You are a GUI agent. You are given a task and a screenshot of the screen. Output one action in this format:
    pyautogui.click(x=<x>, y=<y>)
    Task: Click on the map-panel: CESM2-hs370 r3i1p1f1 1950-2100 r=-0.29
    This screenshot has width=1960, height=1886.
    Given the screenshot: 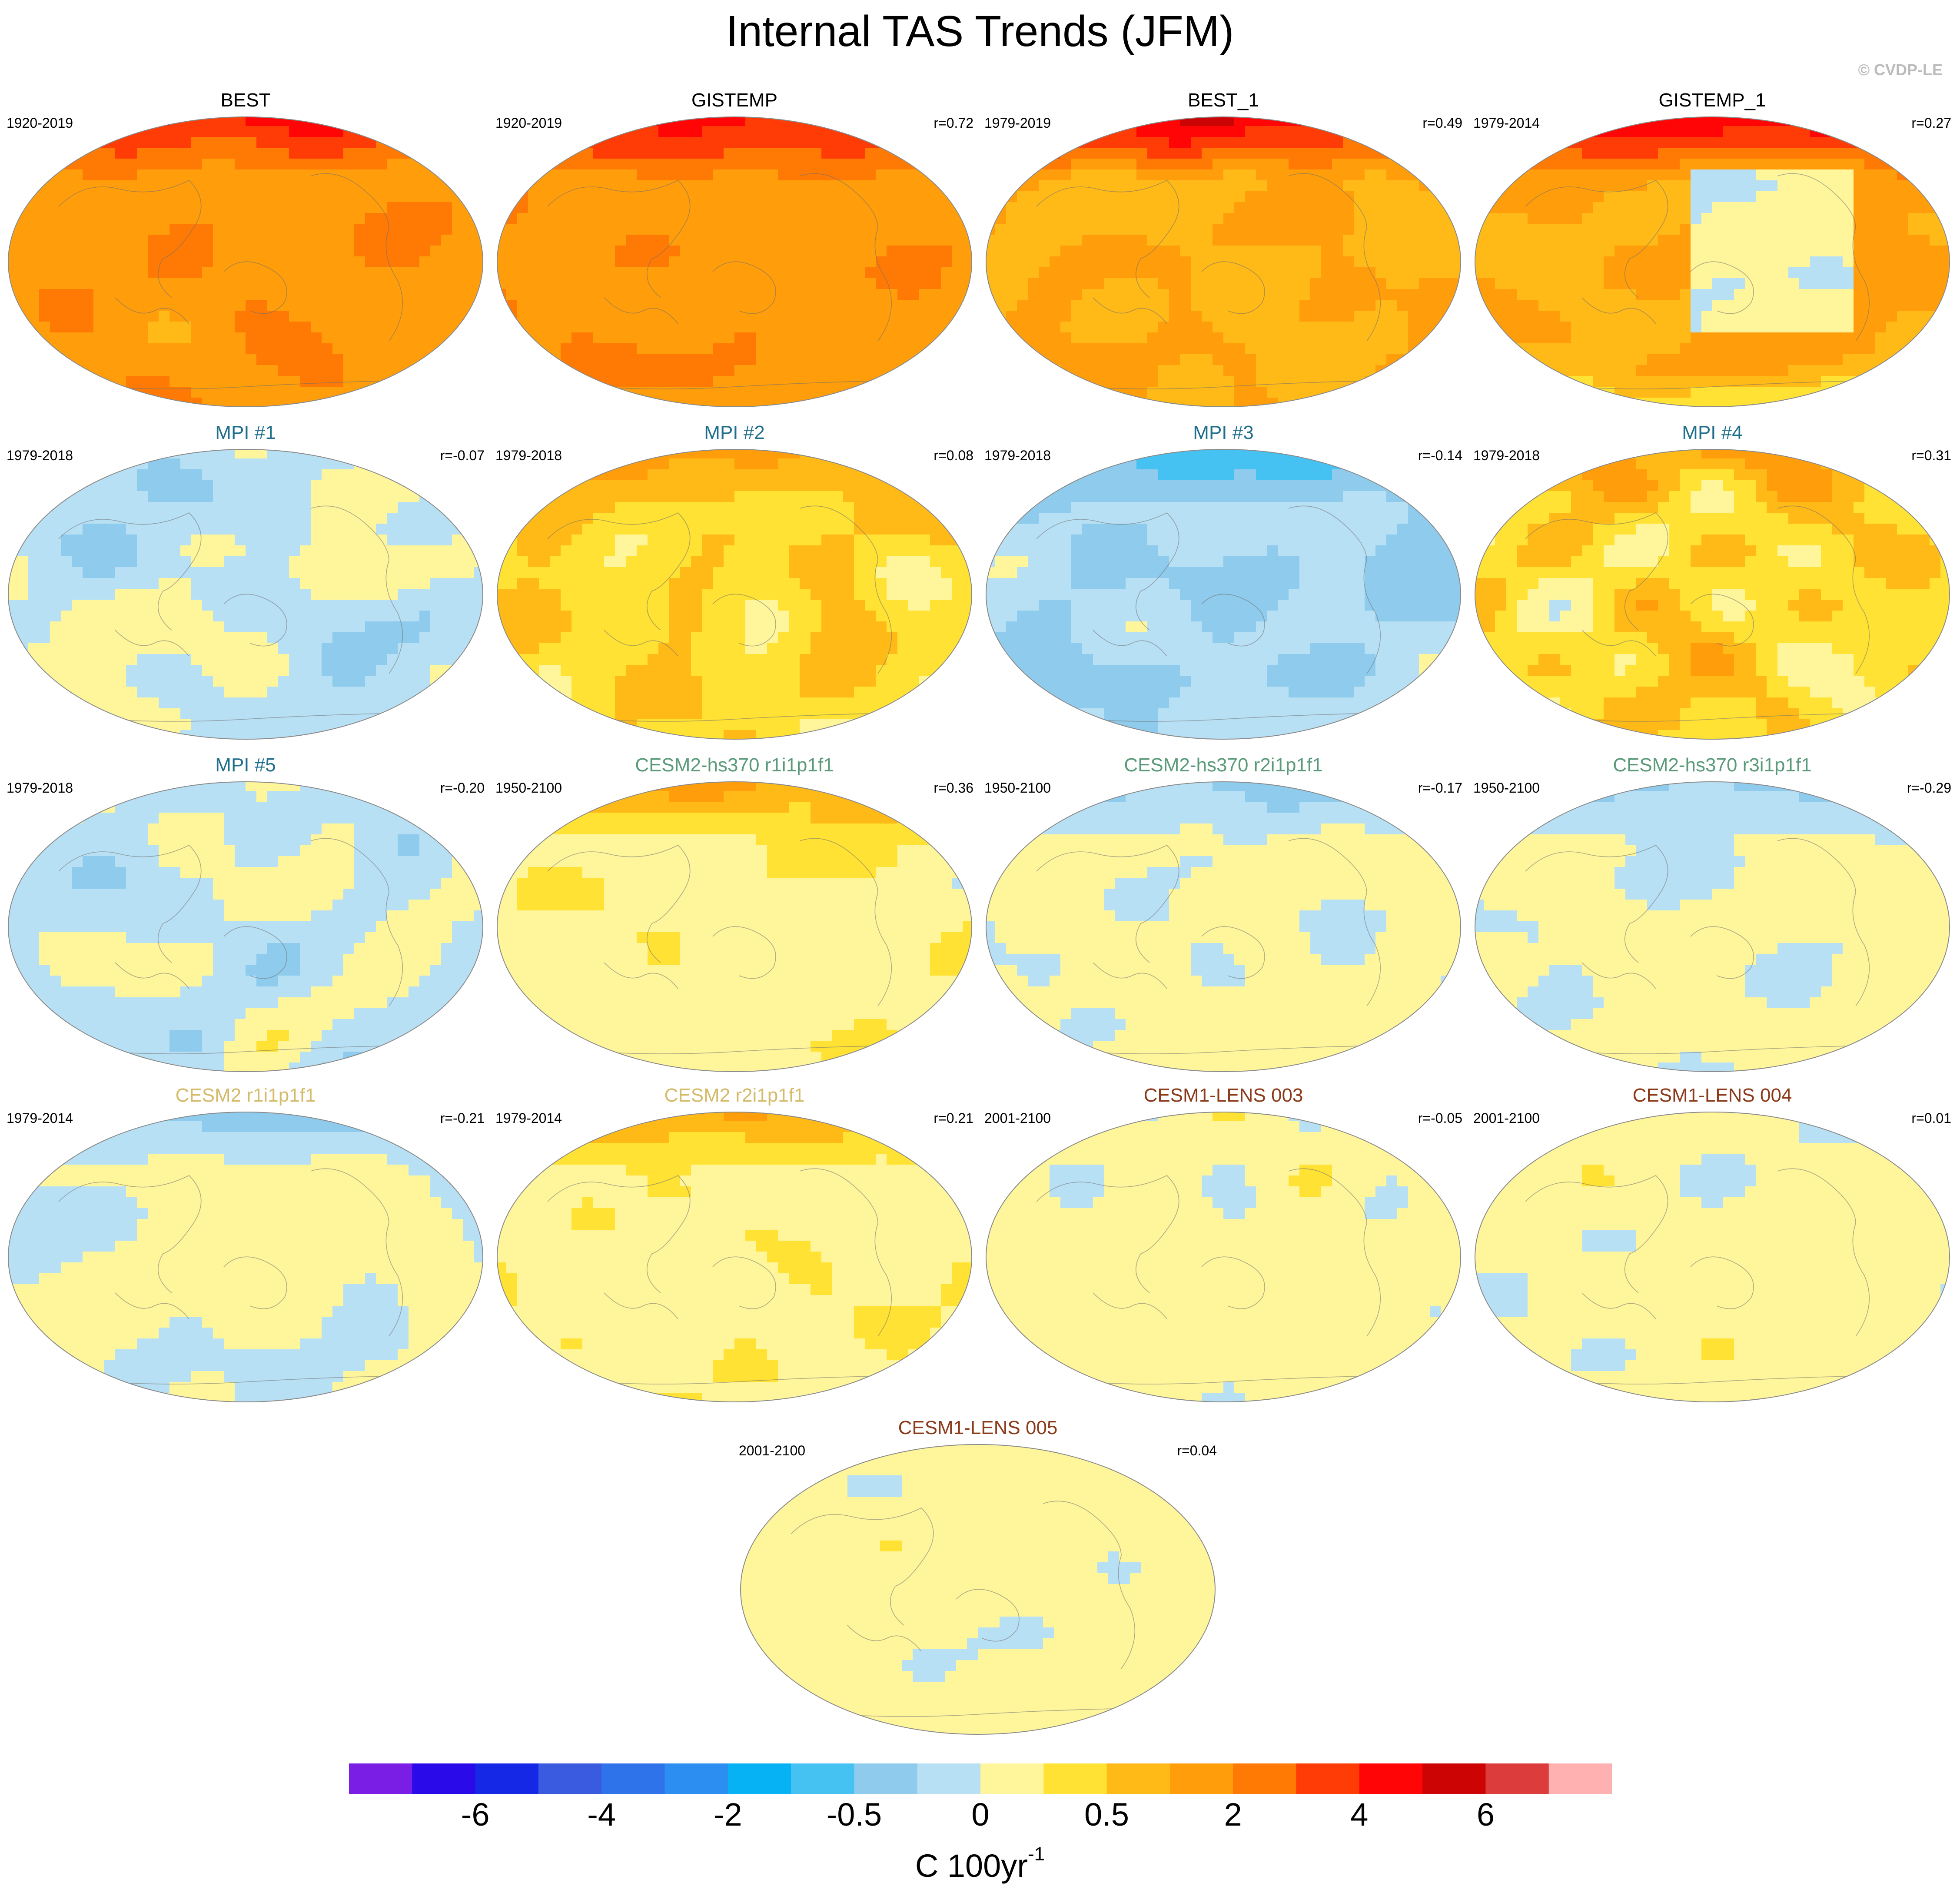 What is the action you would take?
    pyautogui.click(x=1712, y=913)
    